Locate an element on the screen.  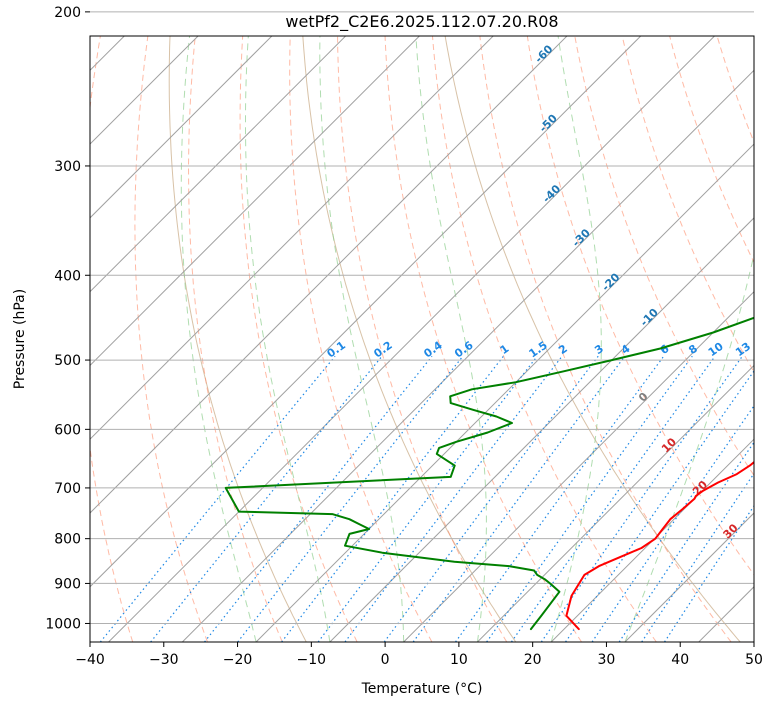
y-tick-label: 400 is located at coordinates (67, 276).